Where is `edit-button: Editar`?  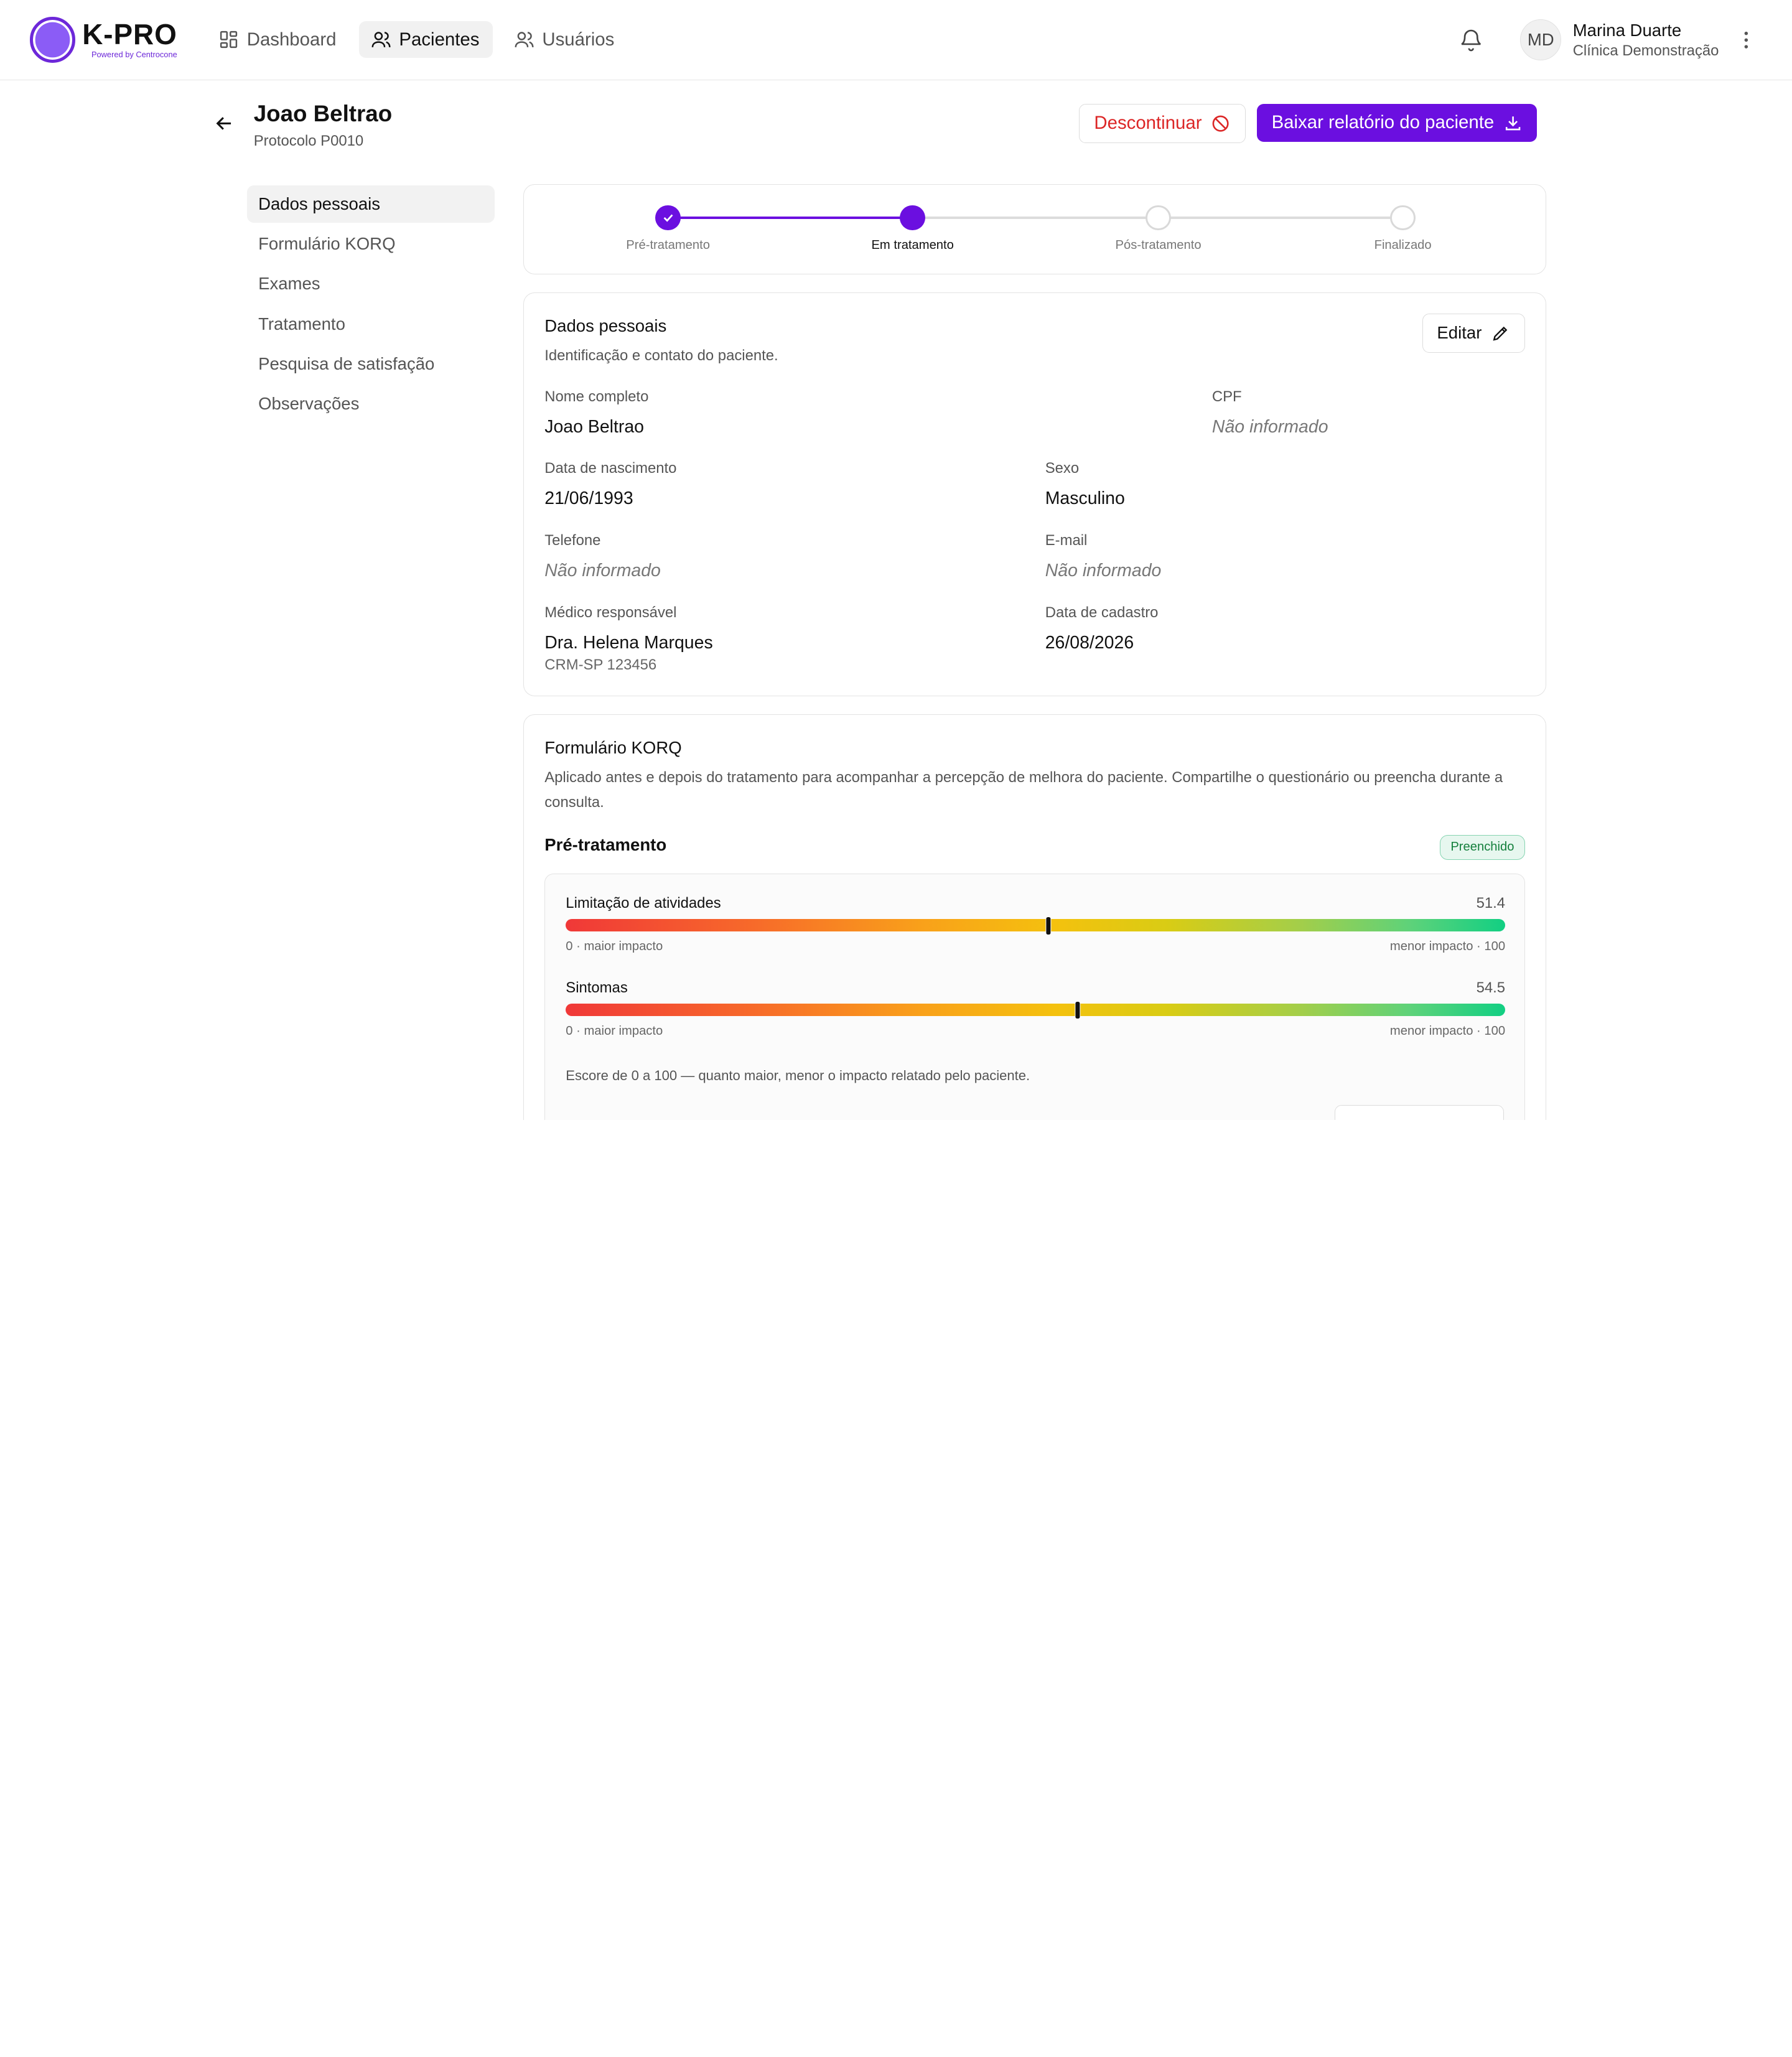
edit-button: Editar is located at coordinates (1473, 333).